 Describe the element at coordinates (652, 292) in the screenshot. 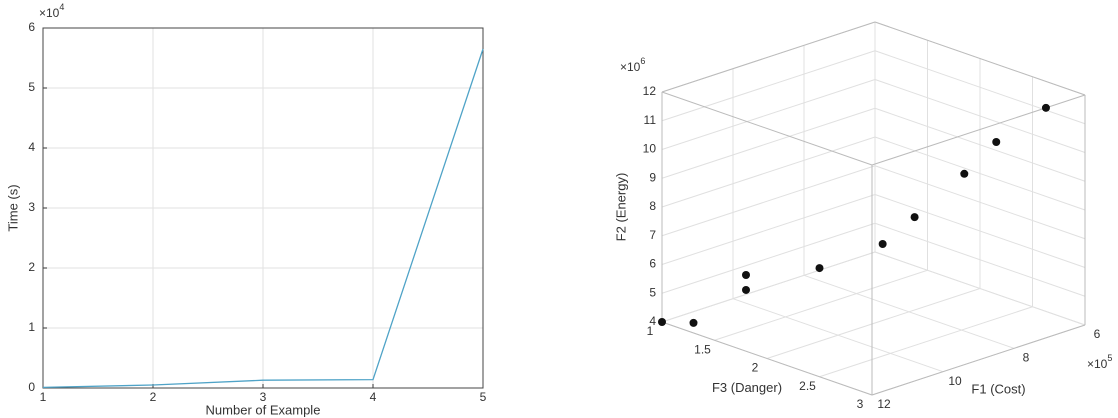

I see `z-tick-label: 5` at that location.